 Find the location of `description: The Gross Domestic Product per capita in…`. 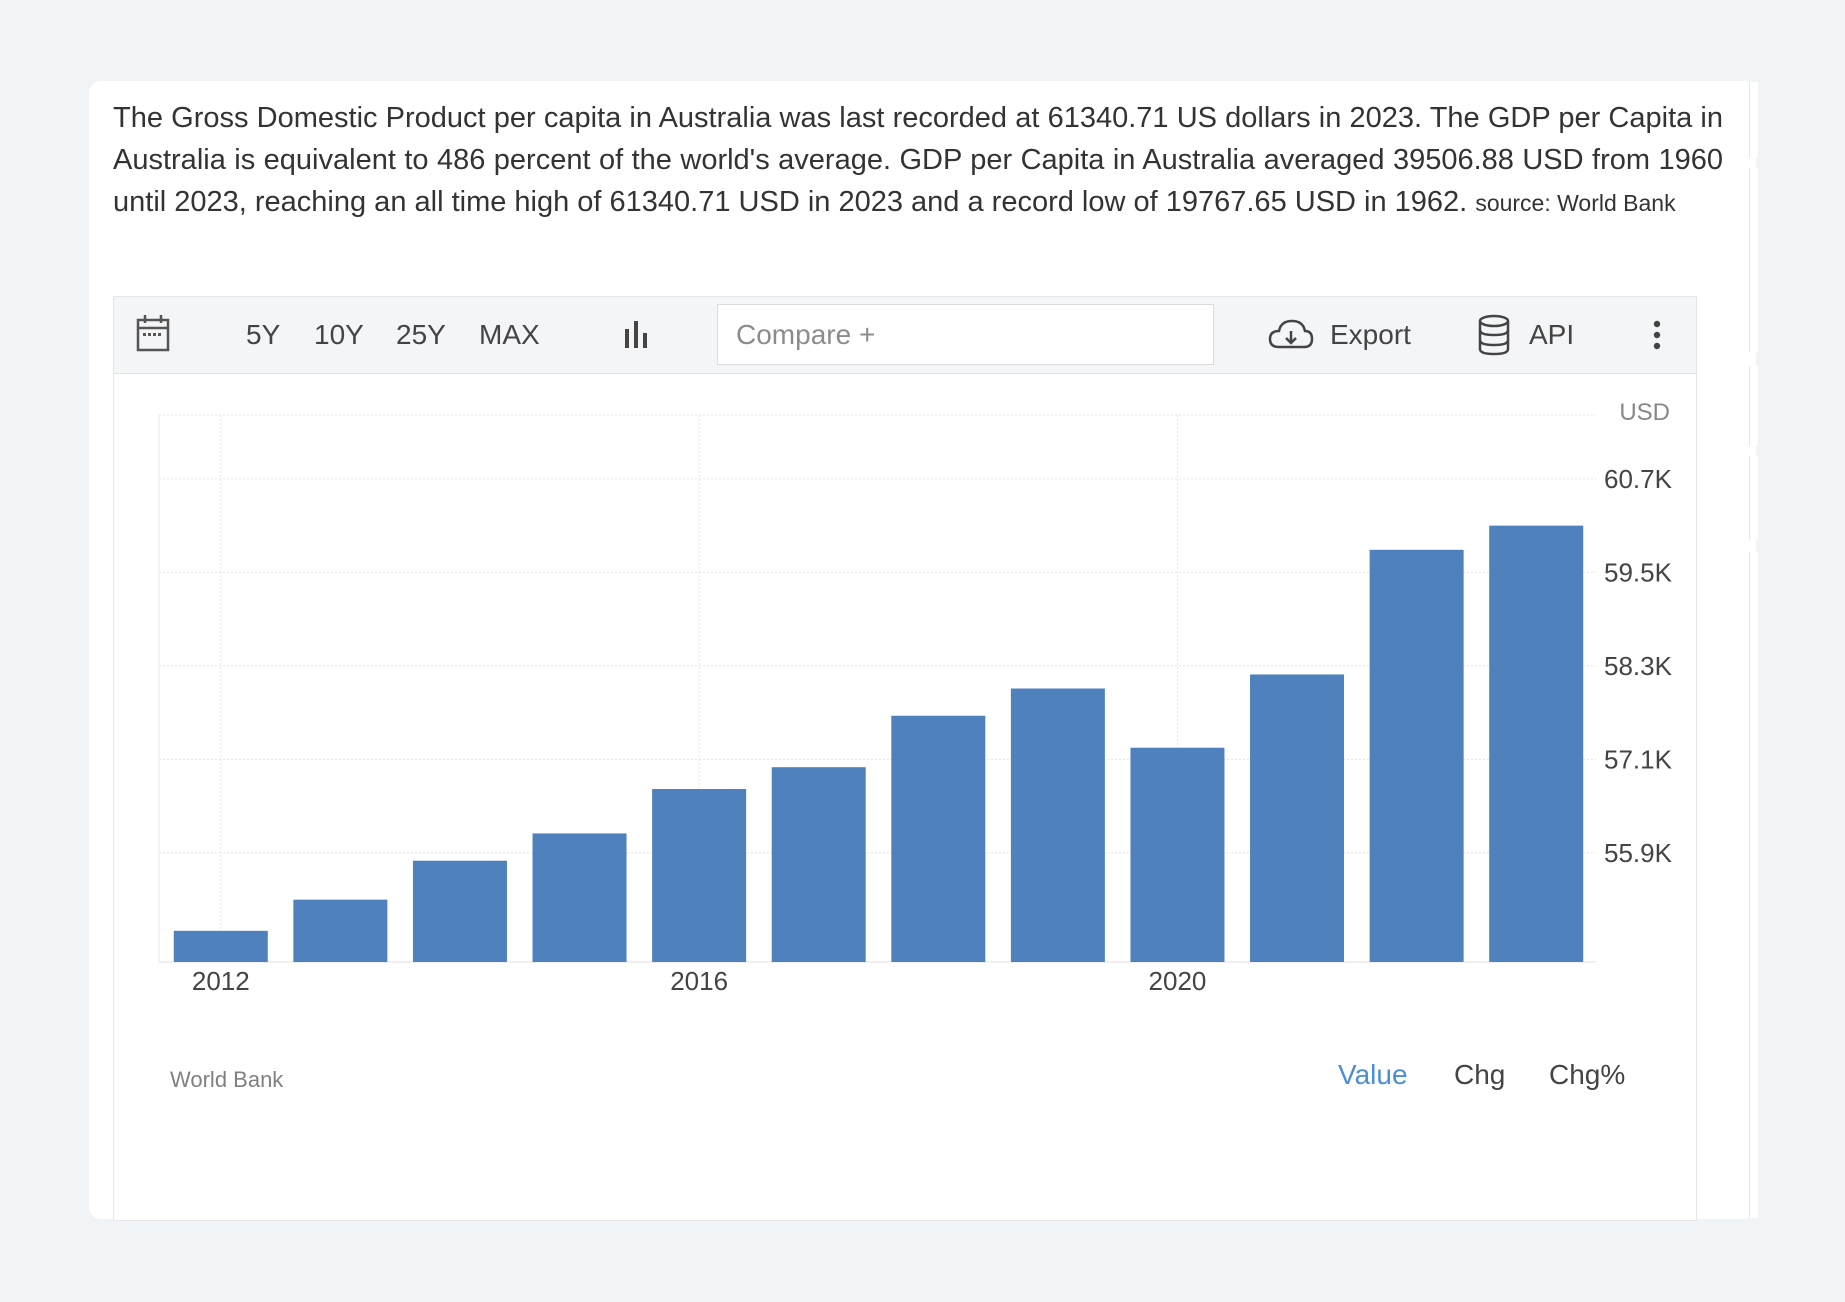

description: The Gross Domestic Product per capita in… is located at coordinates (918, 160).